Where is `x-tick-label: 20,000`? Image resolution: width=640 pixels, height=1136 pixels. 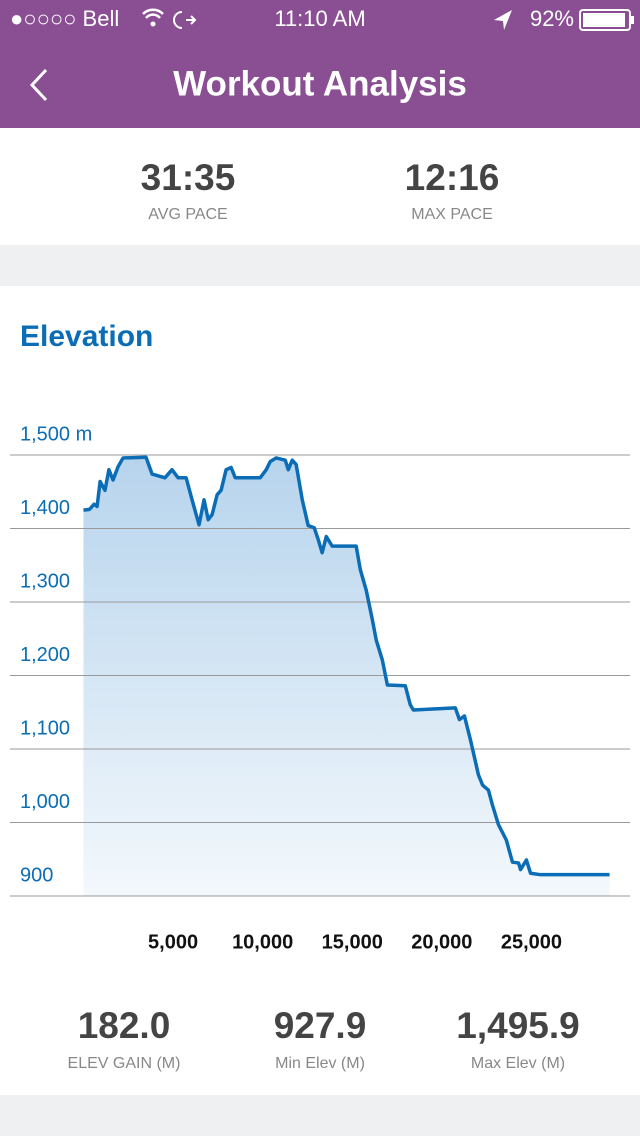 x-tick-label: 20,000 is located at coordinates (441, 942).